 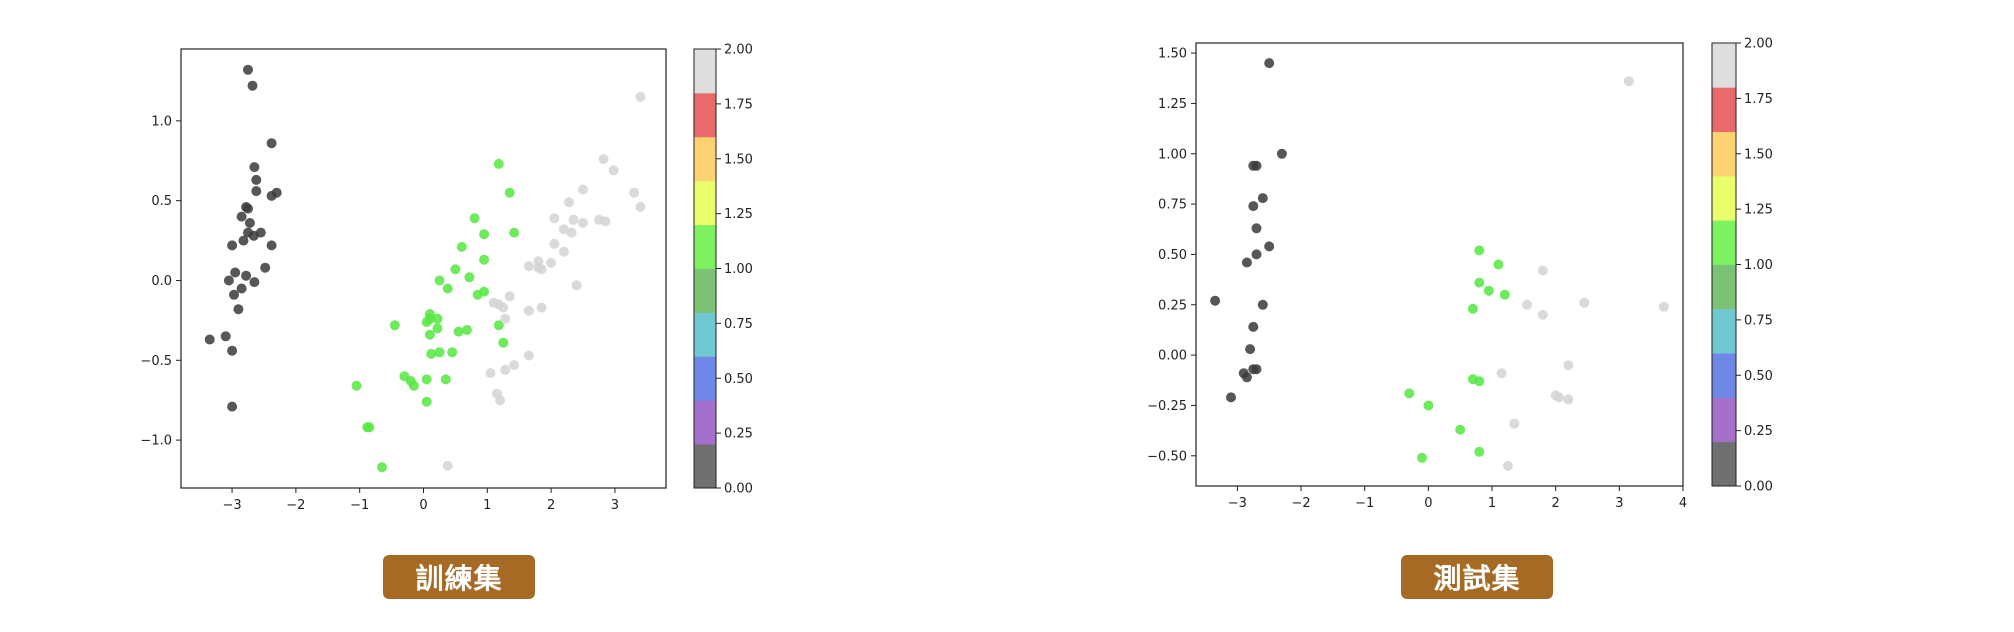 What do you see at coordinates (1758, 320) in the screenshot?
I see `colorbar-tick-label: 0.75` at bounding box center [1758, 320].